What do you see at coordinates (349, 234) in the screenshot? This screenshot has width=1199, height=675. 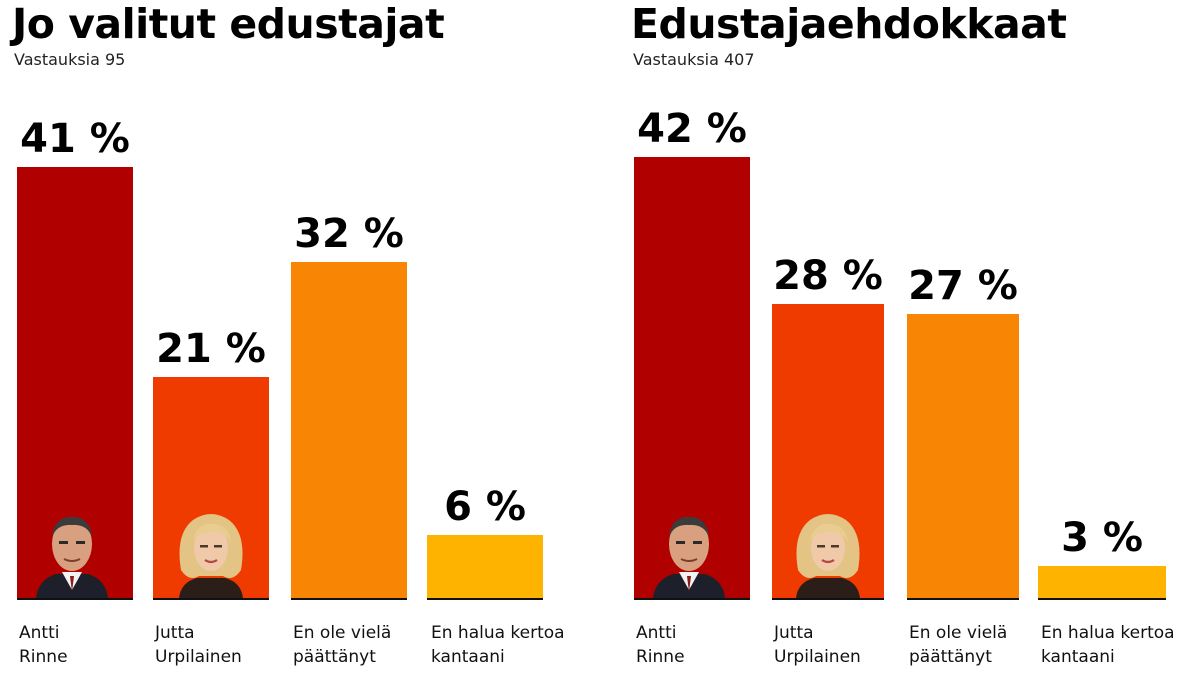 I see `data-label: 32 %` at bounding box center [349, 234].